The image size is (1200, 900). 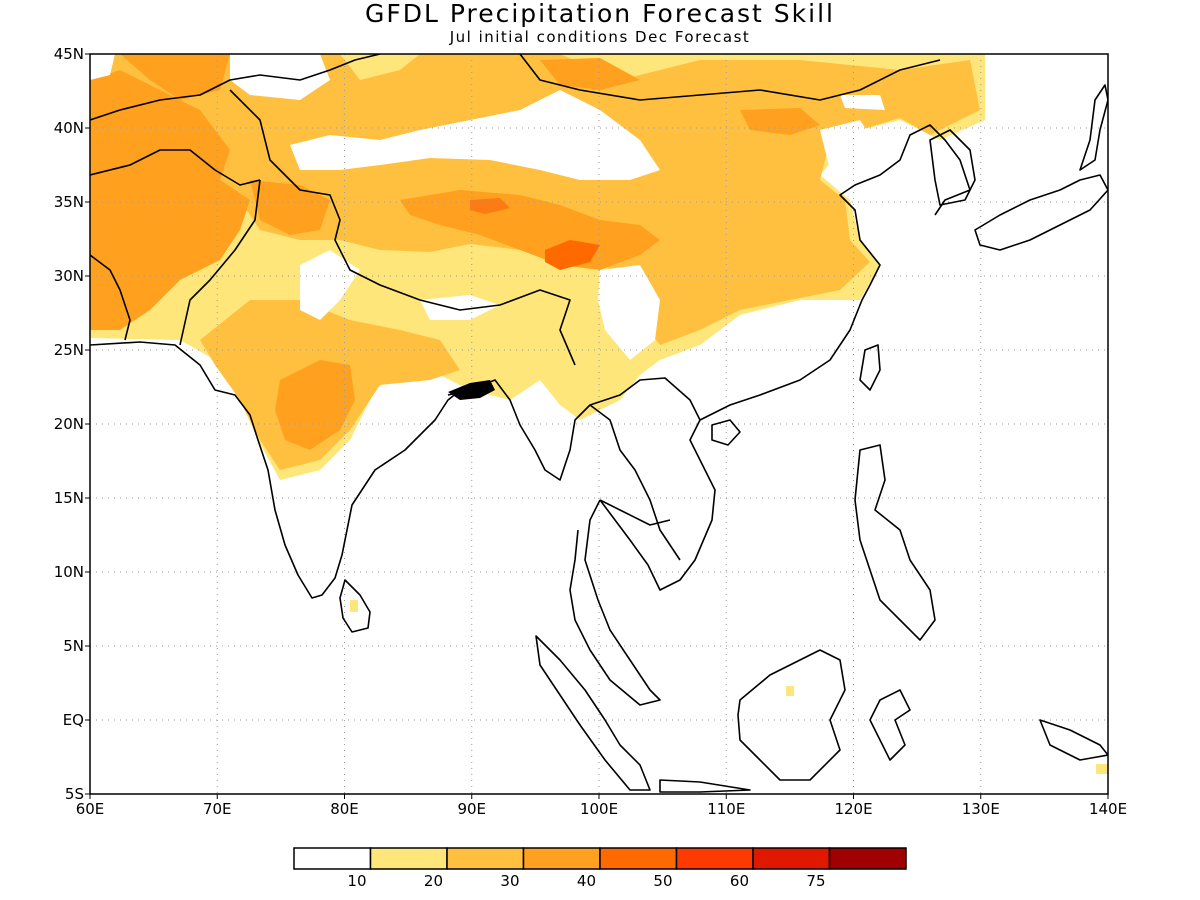 What do you see at coordinates (274, 470) in the screenshot?
I see `coastline-india` at bounding box center [274, 470].